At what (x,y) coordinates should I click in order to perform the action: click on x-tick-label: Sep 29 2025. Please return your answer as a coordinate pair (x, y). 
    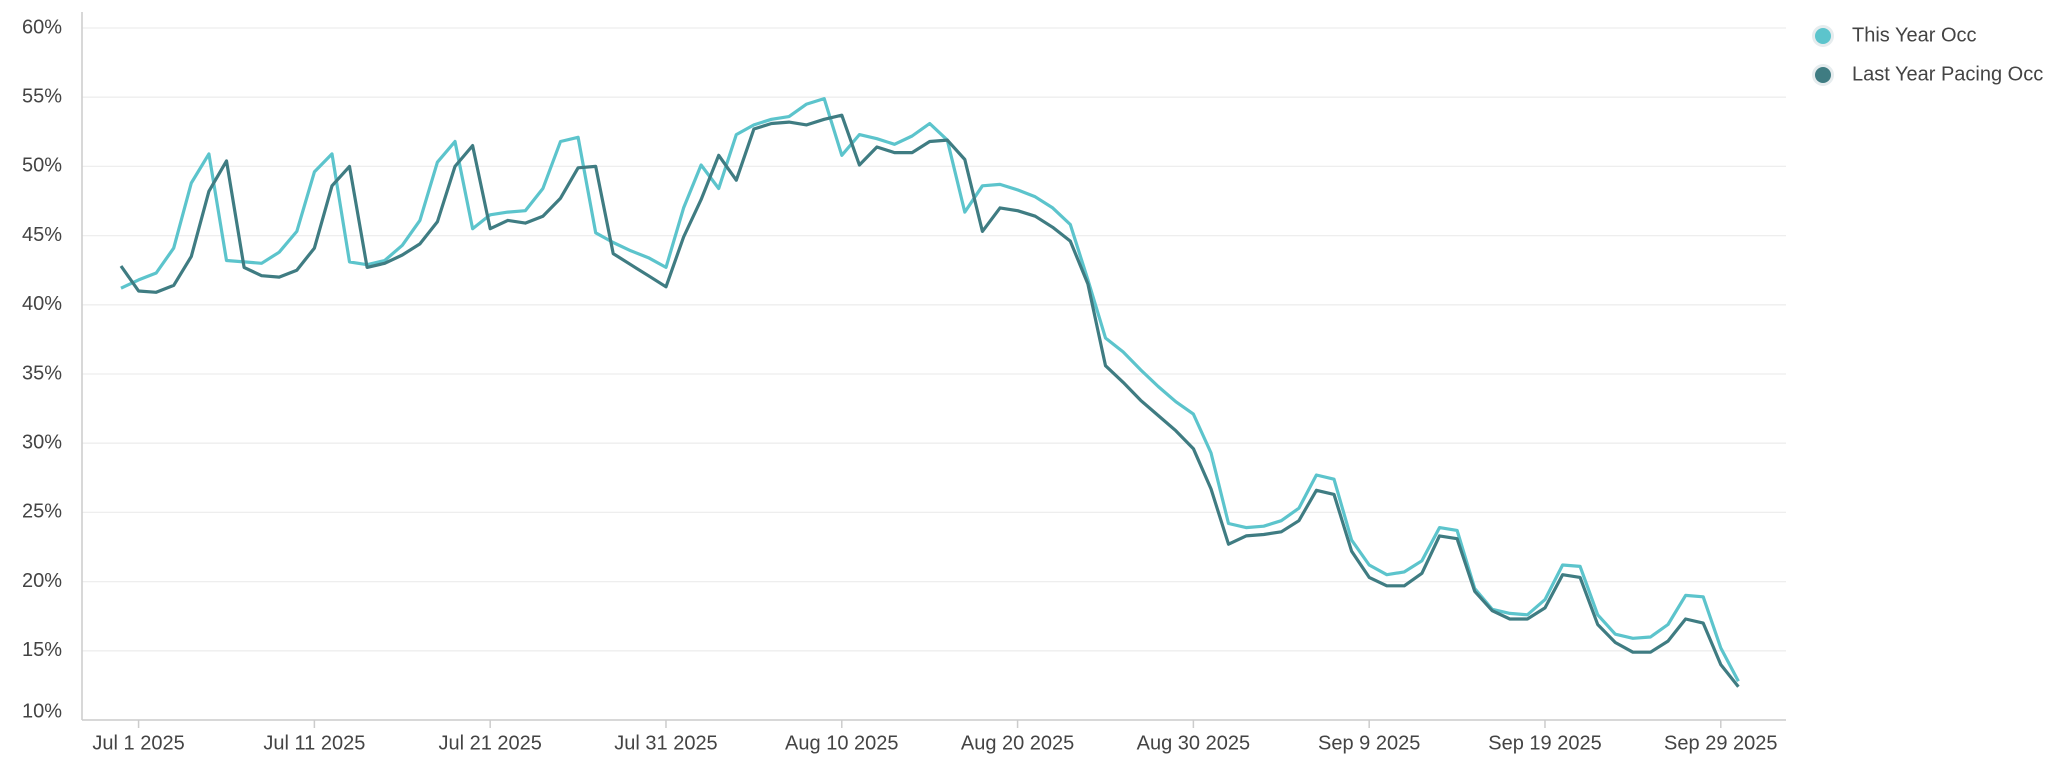
    Looking at the image, I should click on (1720, 743).